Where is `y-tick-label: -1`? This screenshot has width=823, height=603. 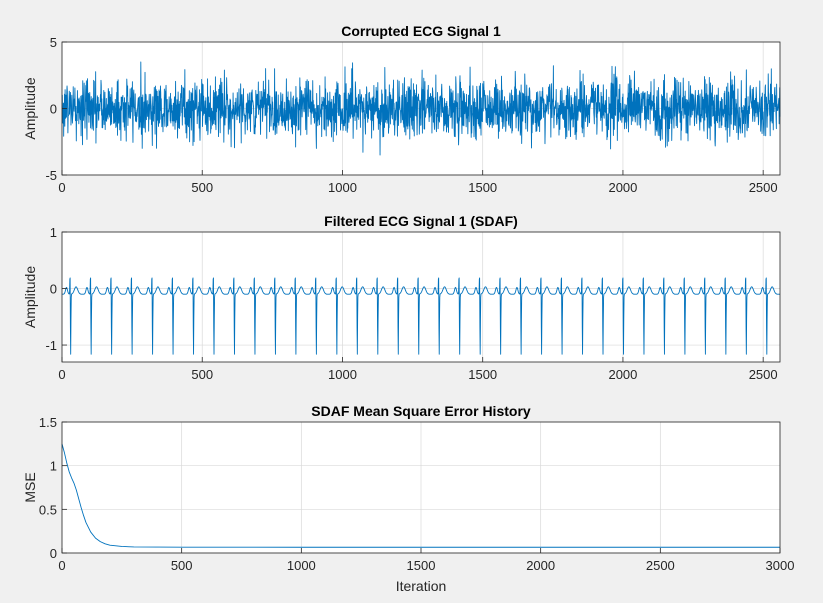
y-tick-label: -1 is located at coordinates (51, 345).